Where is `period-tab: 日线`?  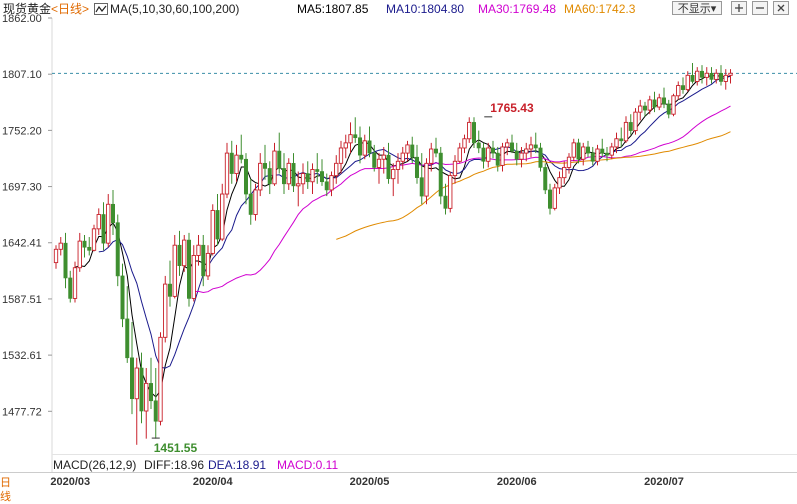
period-tab: 日线 is located at coordinates (5, 490).